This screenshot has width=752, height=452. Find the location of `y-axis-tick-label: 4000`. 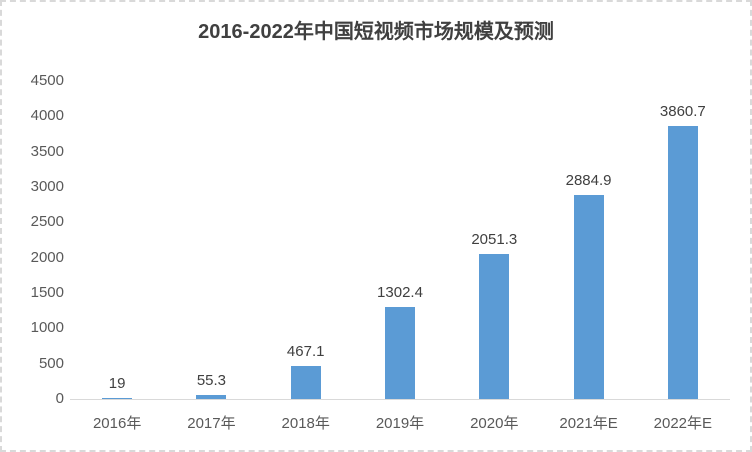

y-axis-tick-label: 4000 is located at coordinates (47, 116).